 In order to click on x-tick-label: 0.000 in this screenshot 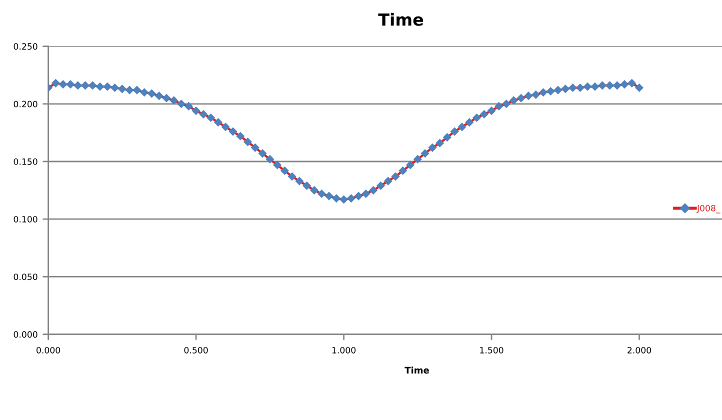, I will do `click(48, 350)`.